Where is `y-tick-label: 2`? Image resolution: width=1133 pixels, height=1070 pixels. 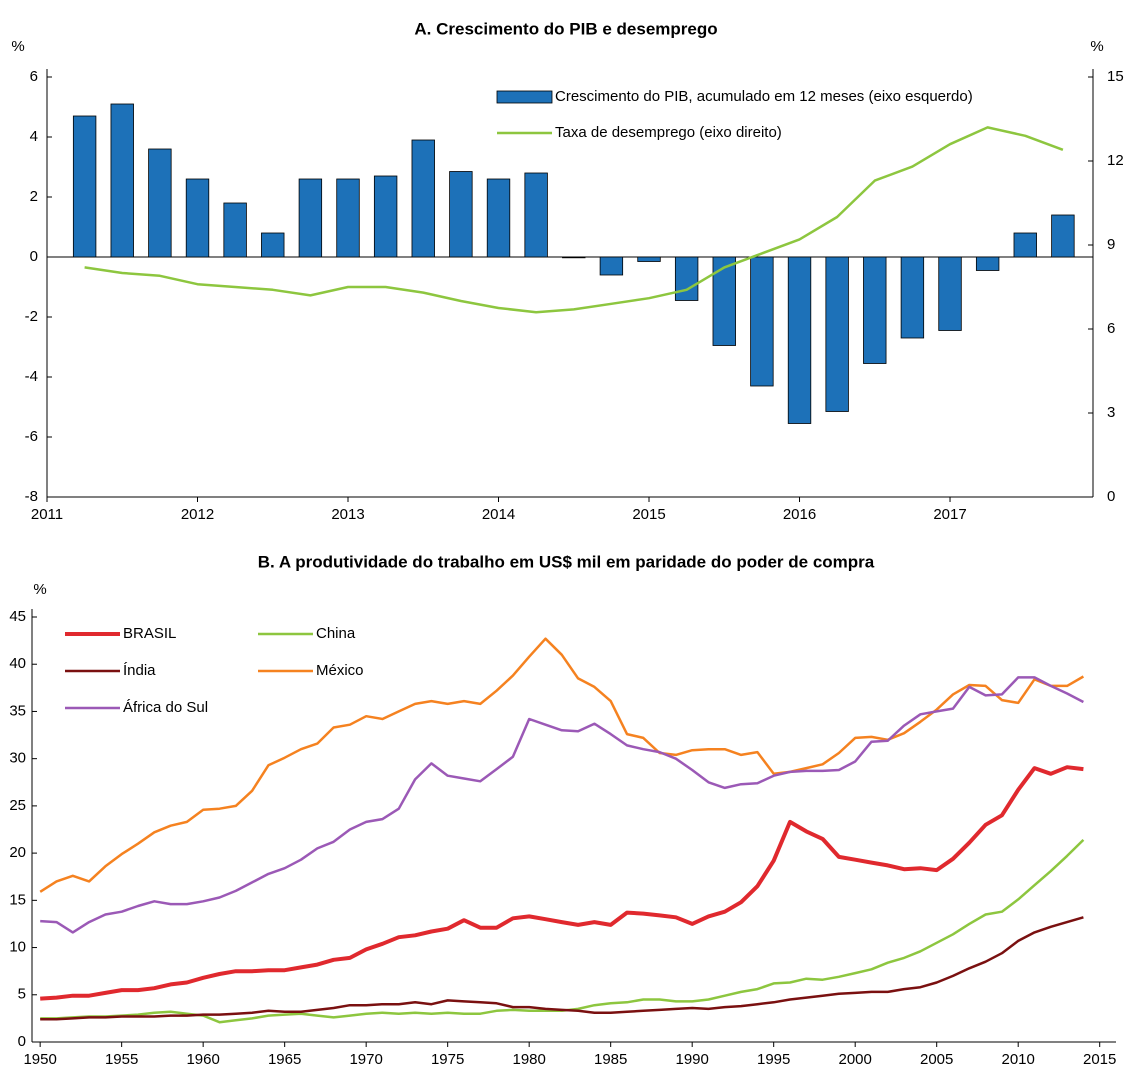 y-tick-label: 2 is located at coordinates (34, 196).